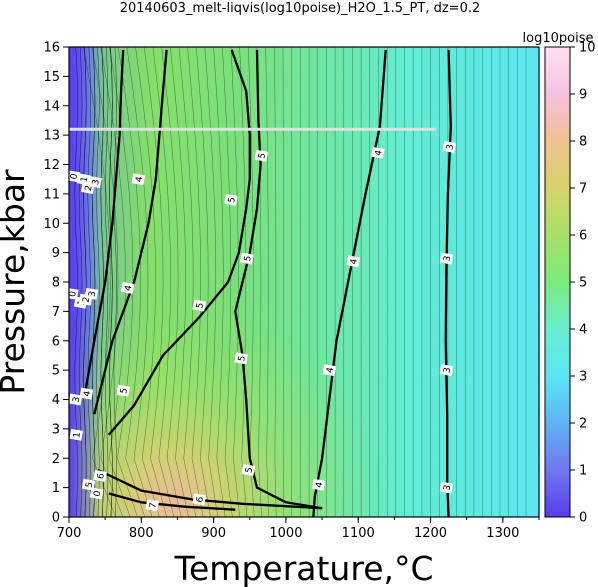 The image size is (598, 587). Describe the element at coordinates (298, 529) in the screenshot. I see `x-axis: 700 800 900 1000 1100 1200 1300` at that location.